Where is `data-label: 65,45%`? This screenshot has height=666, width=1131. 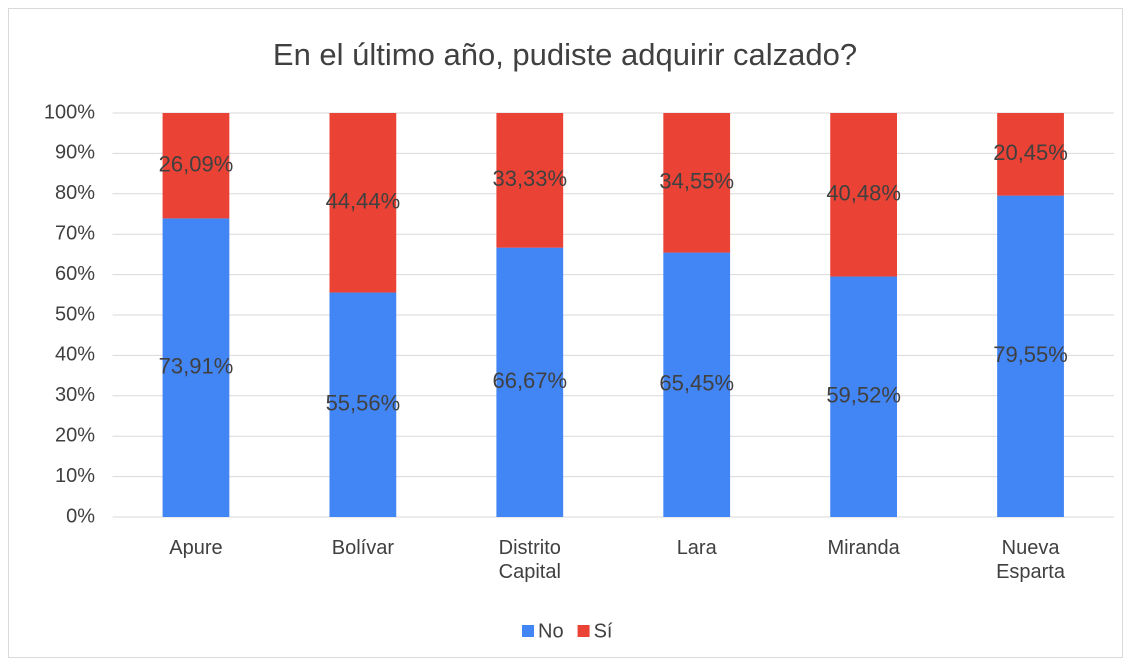
data-label: 65,45% is located at coordinates (696, 383).